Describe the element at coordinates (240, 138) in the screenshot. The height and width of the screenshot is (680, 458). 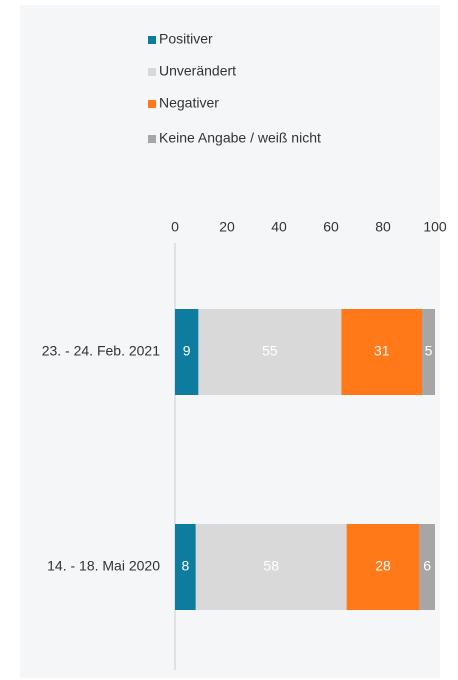
I see `legend-label: Keine Angabe / weiß nicht` at that location.